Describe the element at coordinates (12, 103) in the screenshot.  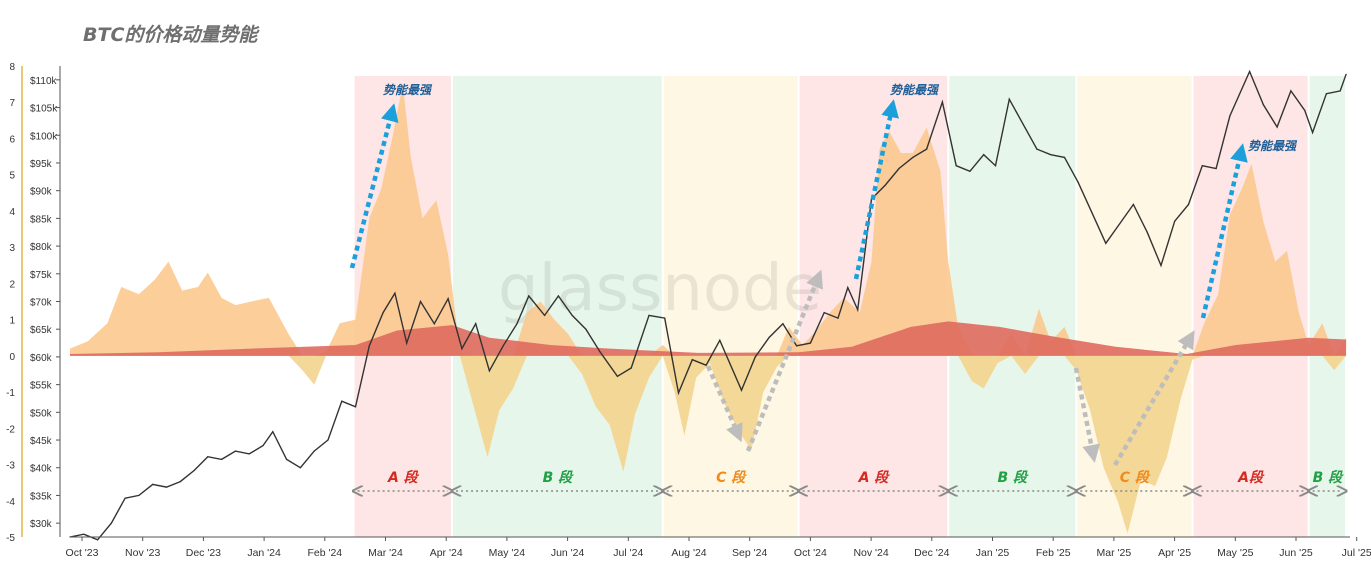
I see `momentum-tick-label: 7` at that location.